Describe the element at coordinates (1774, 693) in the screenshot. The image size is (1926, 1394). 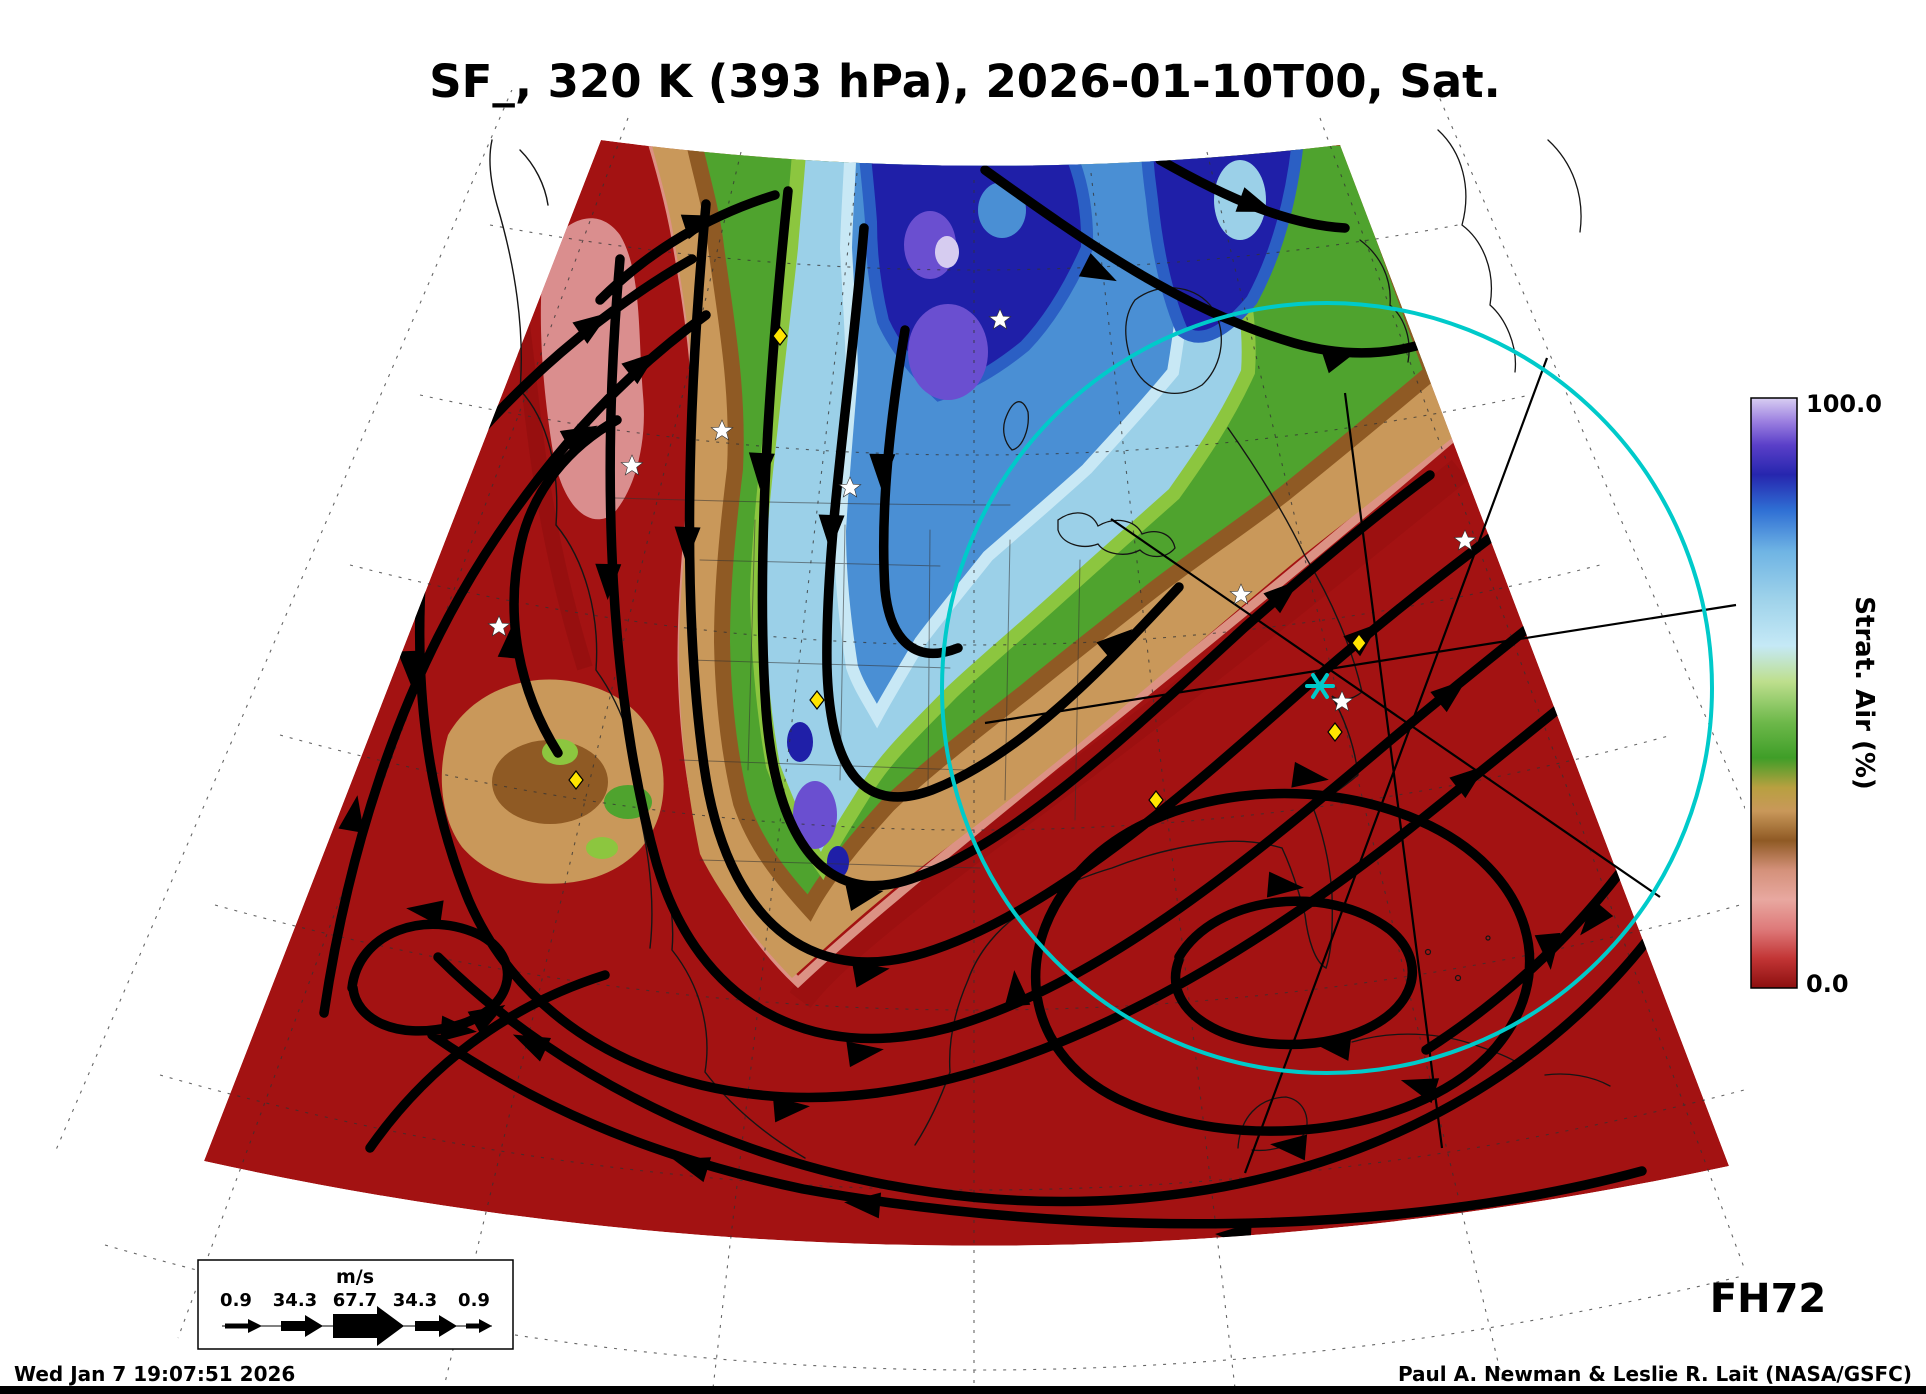
I see `colorbar-gradient-bar` at that location.